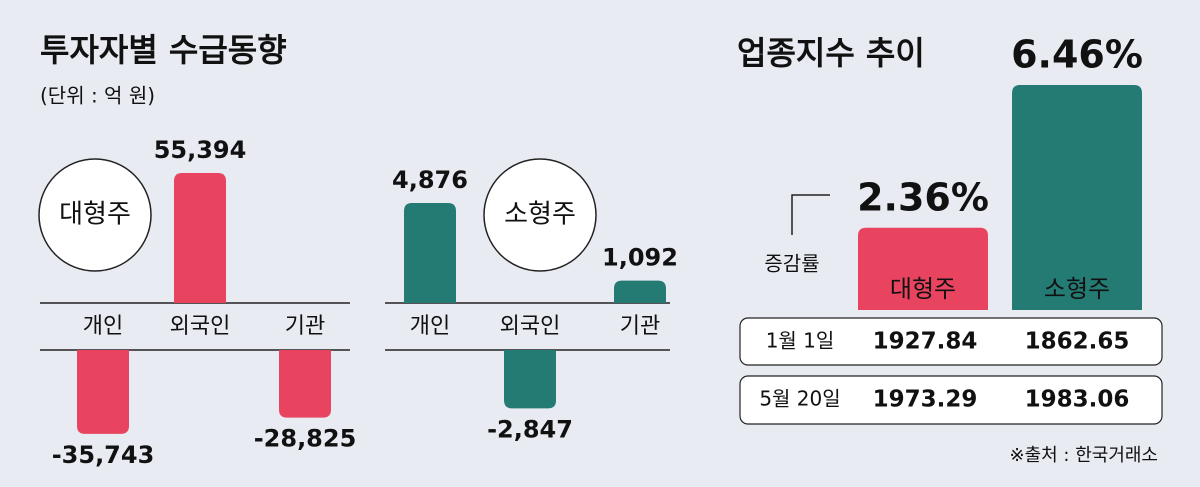  Describe the element at coordinates (103, 455) in the screenshot. I see `value-label: -35,743` at that location.